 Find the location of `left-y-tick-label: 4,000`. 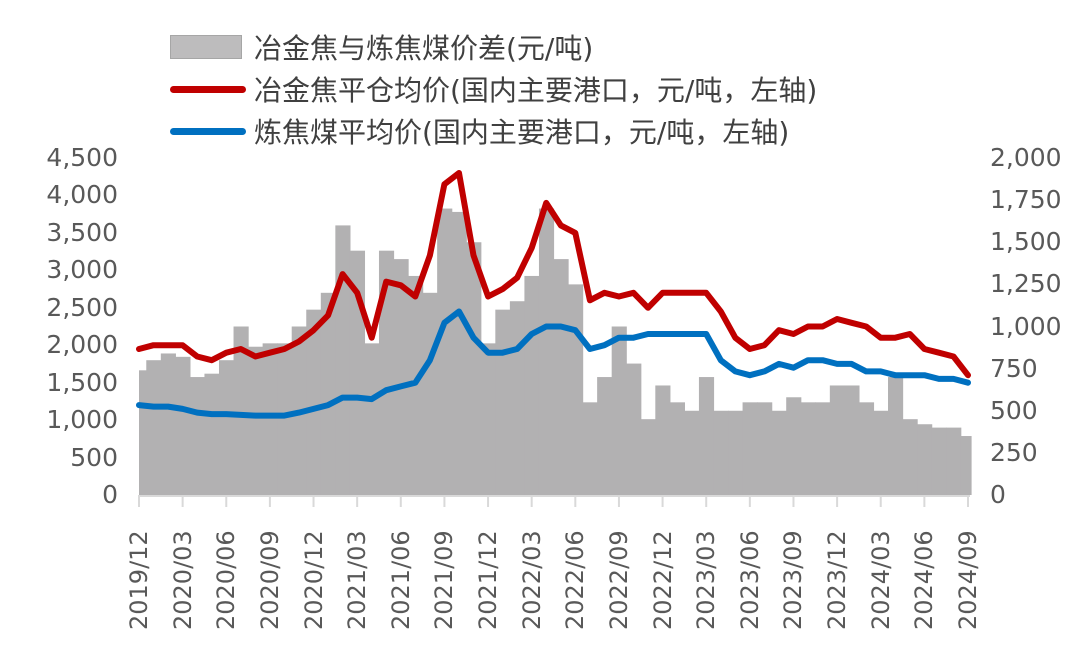

left-y-tick-label: 4,000 is located at coordinates (82, 195).